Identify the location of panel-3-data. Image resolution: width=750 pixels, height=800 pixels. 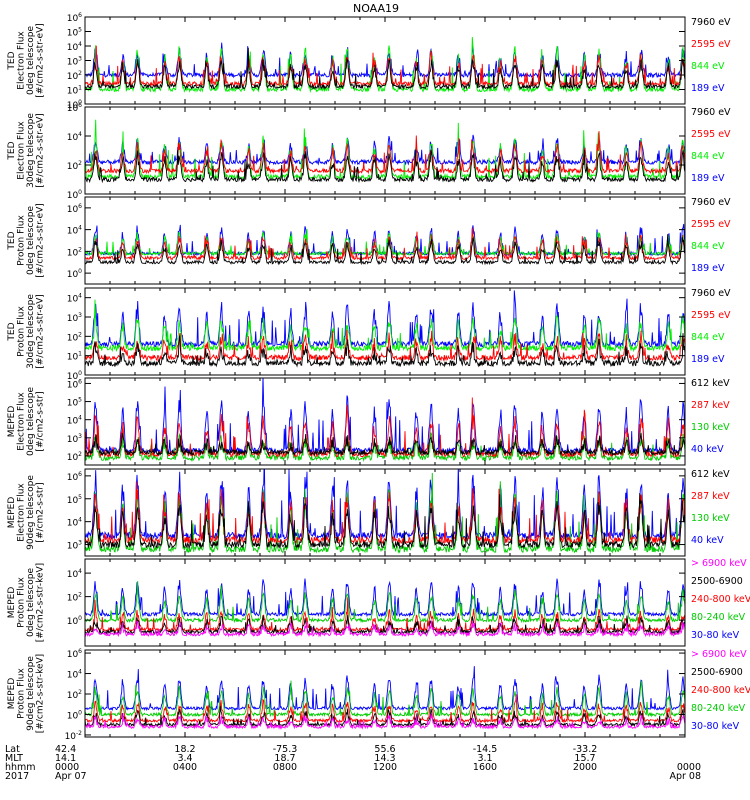
(385, 244).